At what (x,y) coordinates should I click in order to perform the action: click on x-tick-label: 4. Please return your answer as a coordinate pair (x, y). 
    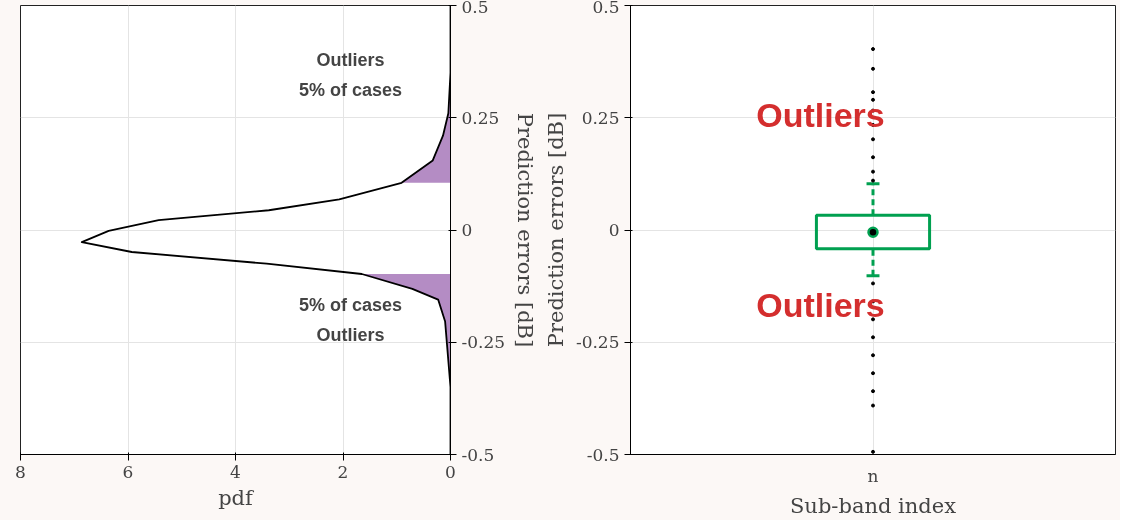
    Looking at the image, I should click on (235, 471).